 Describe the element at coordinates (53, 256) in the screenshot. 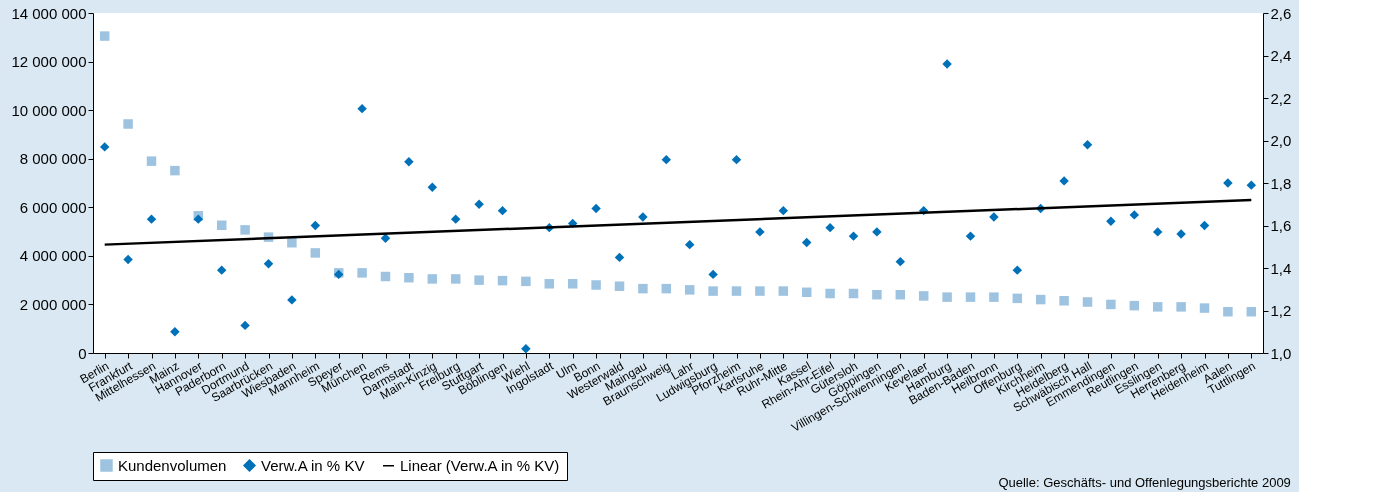

I see `y-tick-label: 4 000 000` at that location.